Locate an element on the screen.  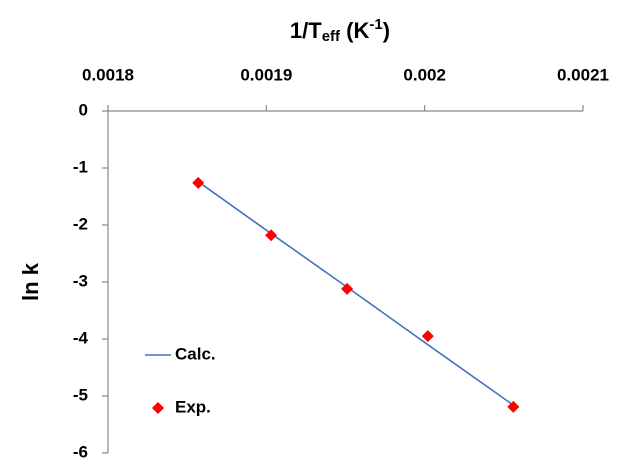
x-axis-title: 1/Teff (K-1) is located at coordinates (340, 30).